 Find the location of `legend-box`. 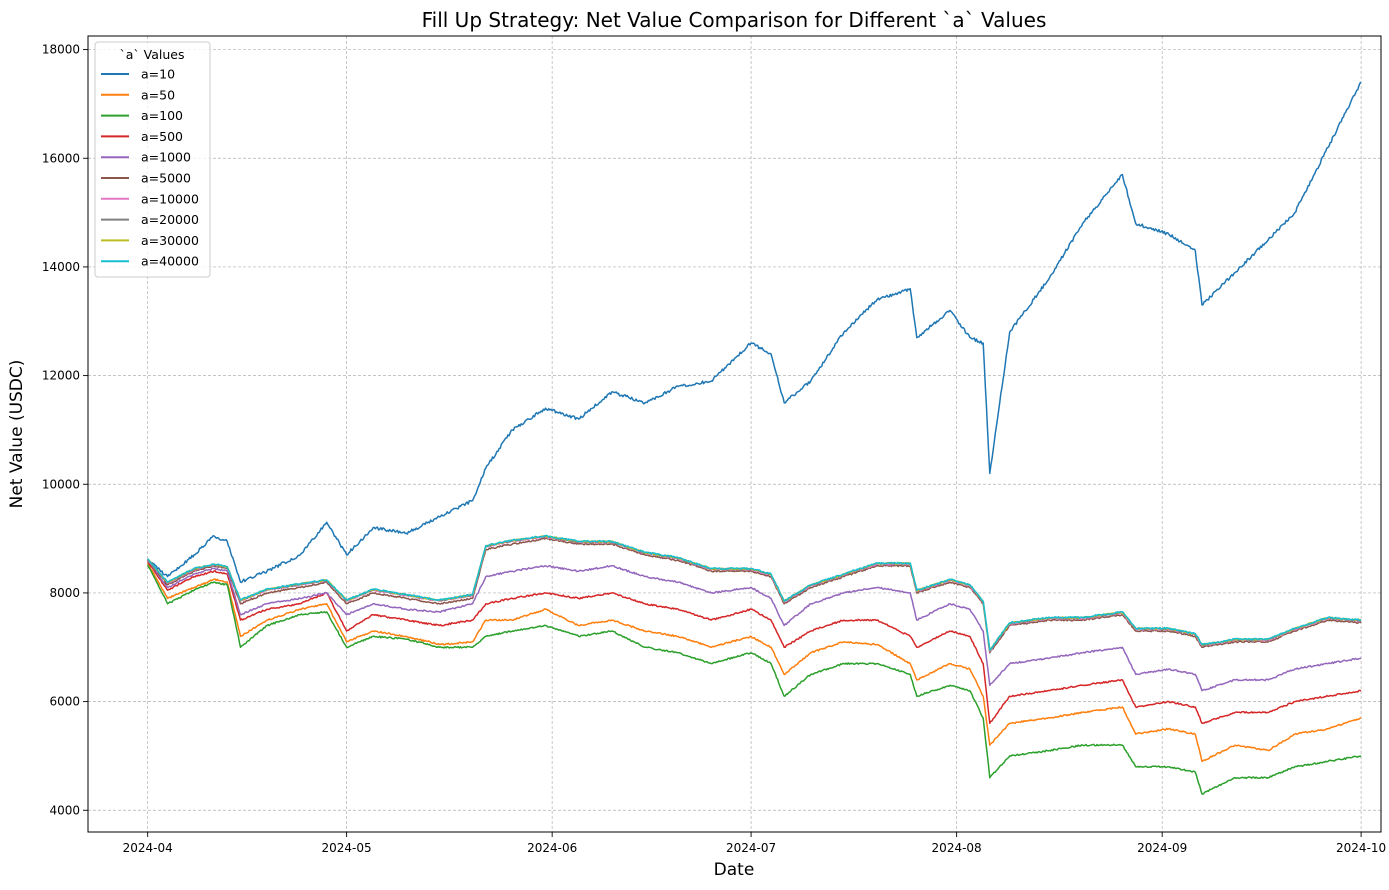

legend-box is located at coordinates (152, 159).